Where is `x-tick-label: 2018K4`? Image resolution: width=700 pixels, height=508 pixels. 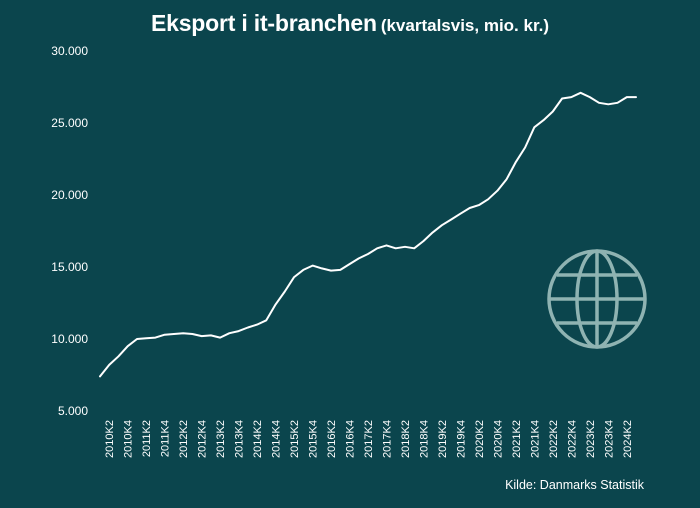
x-tick-label: 2018K4 is located at coordinates (424, 439).